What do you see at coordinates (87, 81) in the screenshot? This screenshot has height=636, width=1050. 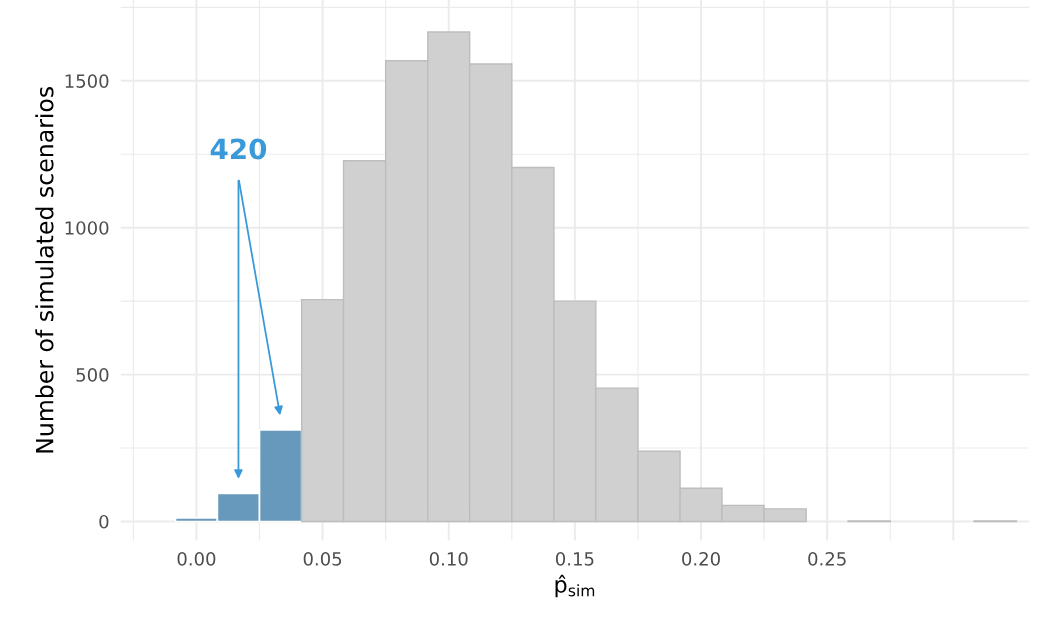 I see `y-tick-label: 1500` at bounding box center [87, 81].